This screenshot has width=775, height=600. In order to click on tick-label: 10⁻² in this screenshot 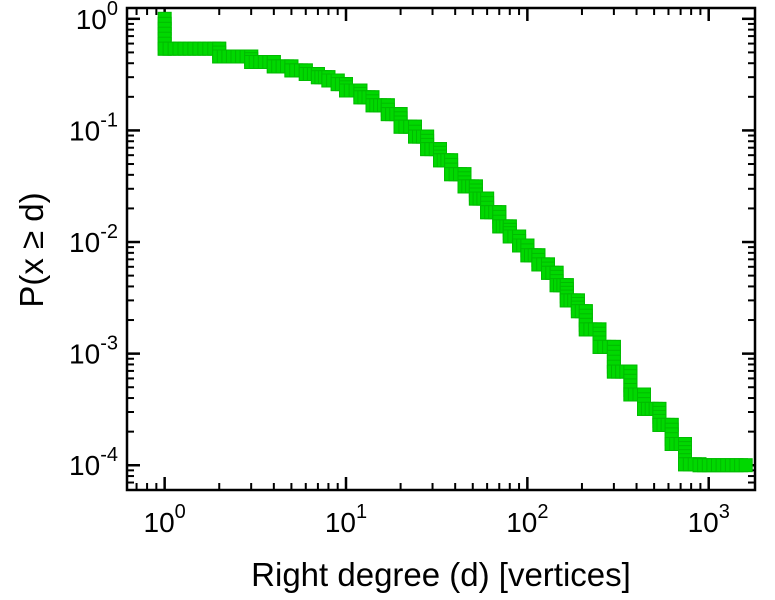, I will do `click(93, 239)`.